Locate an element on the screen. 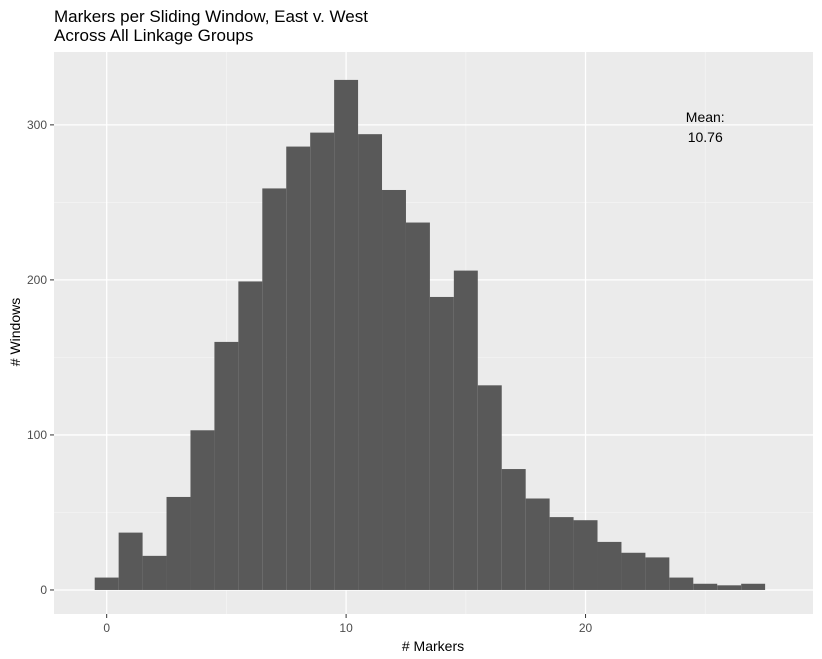 Image resolution: width=822 pixels, height=659 pixels. x-tick-label: 10 is located at coordinates (346, 628).